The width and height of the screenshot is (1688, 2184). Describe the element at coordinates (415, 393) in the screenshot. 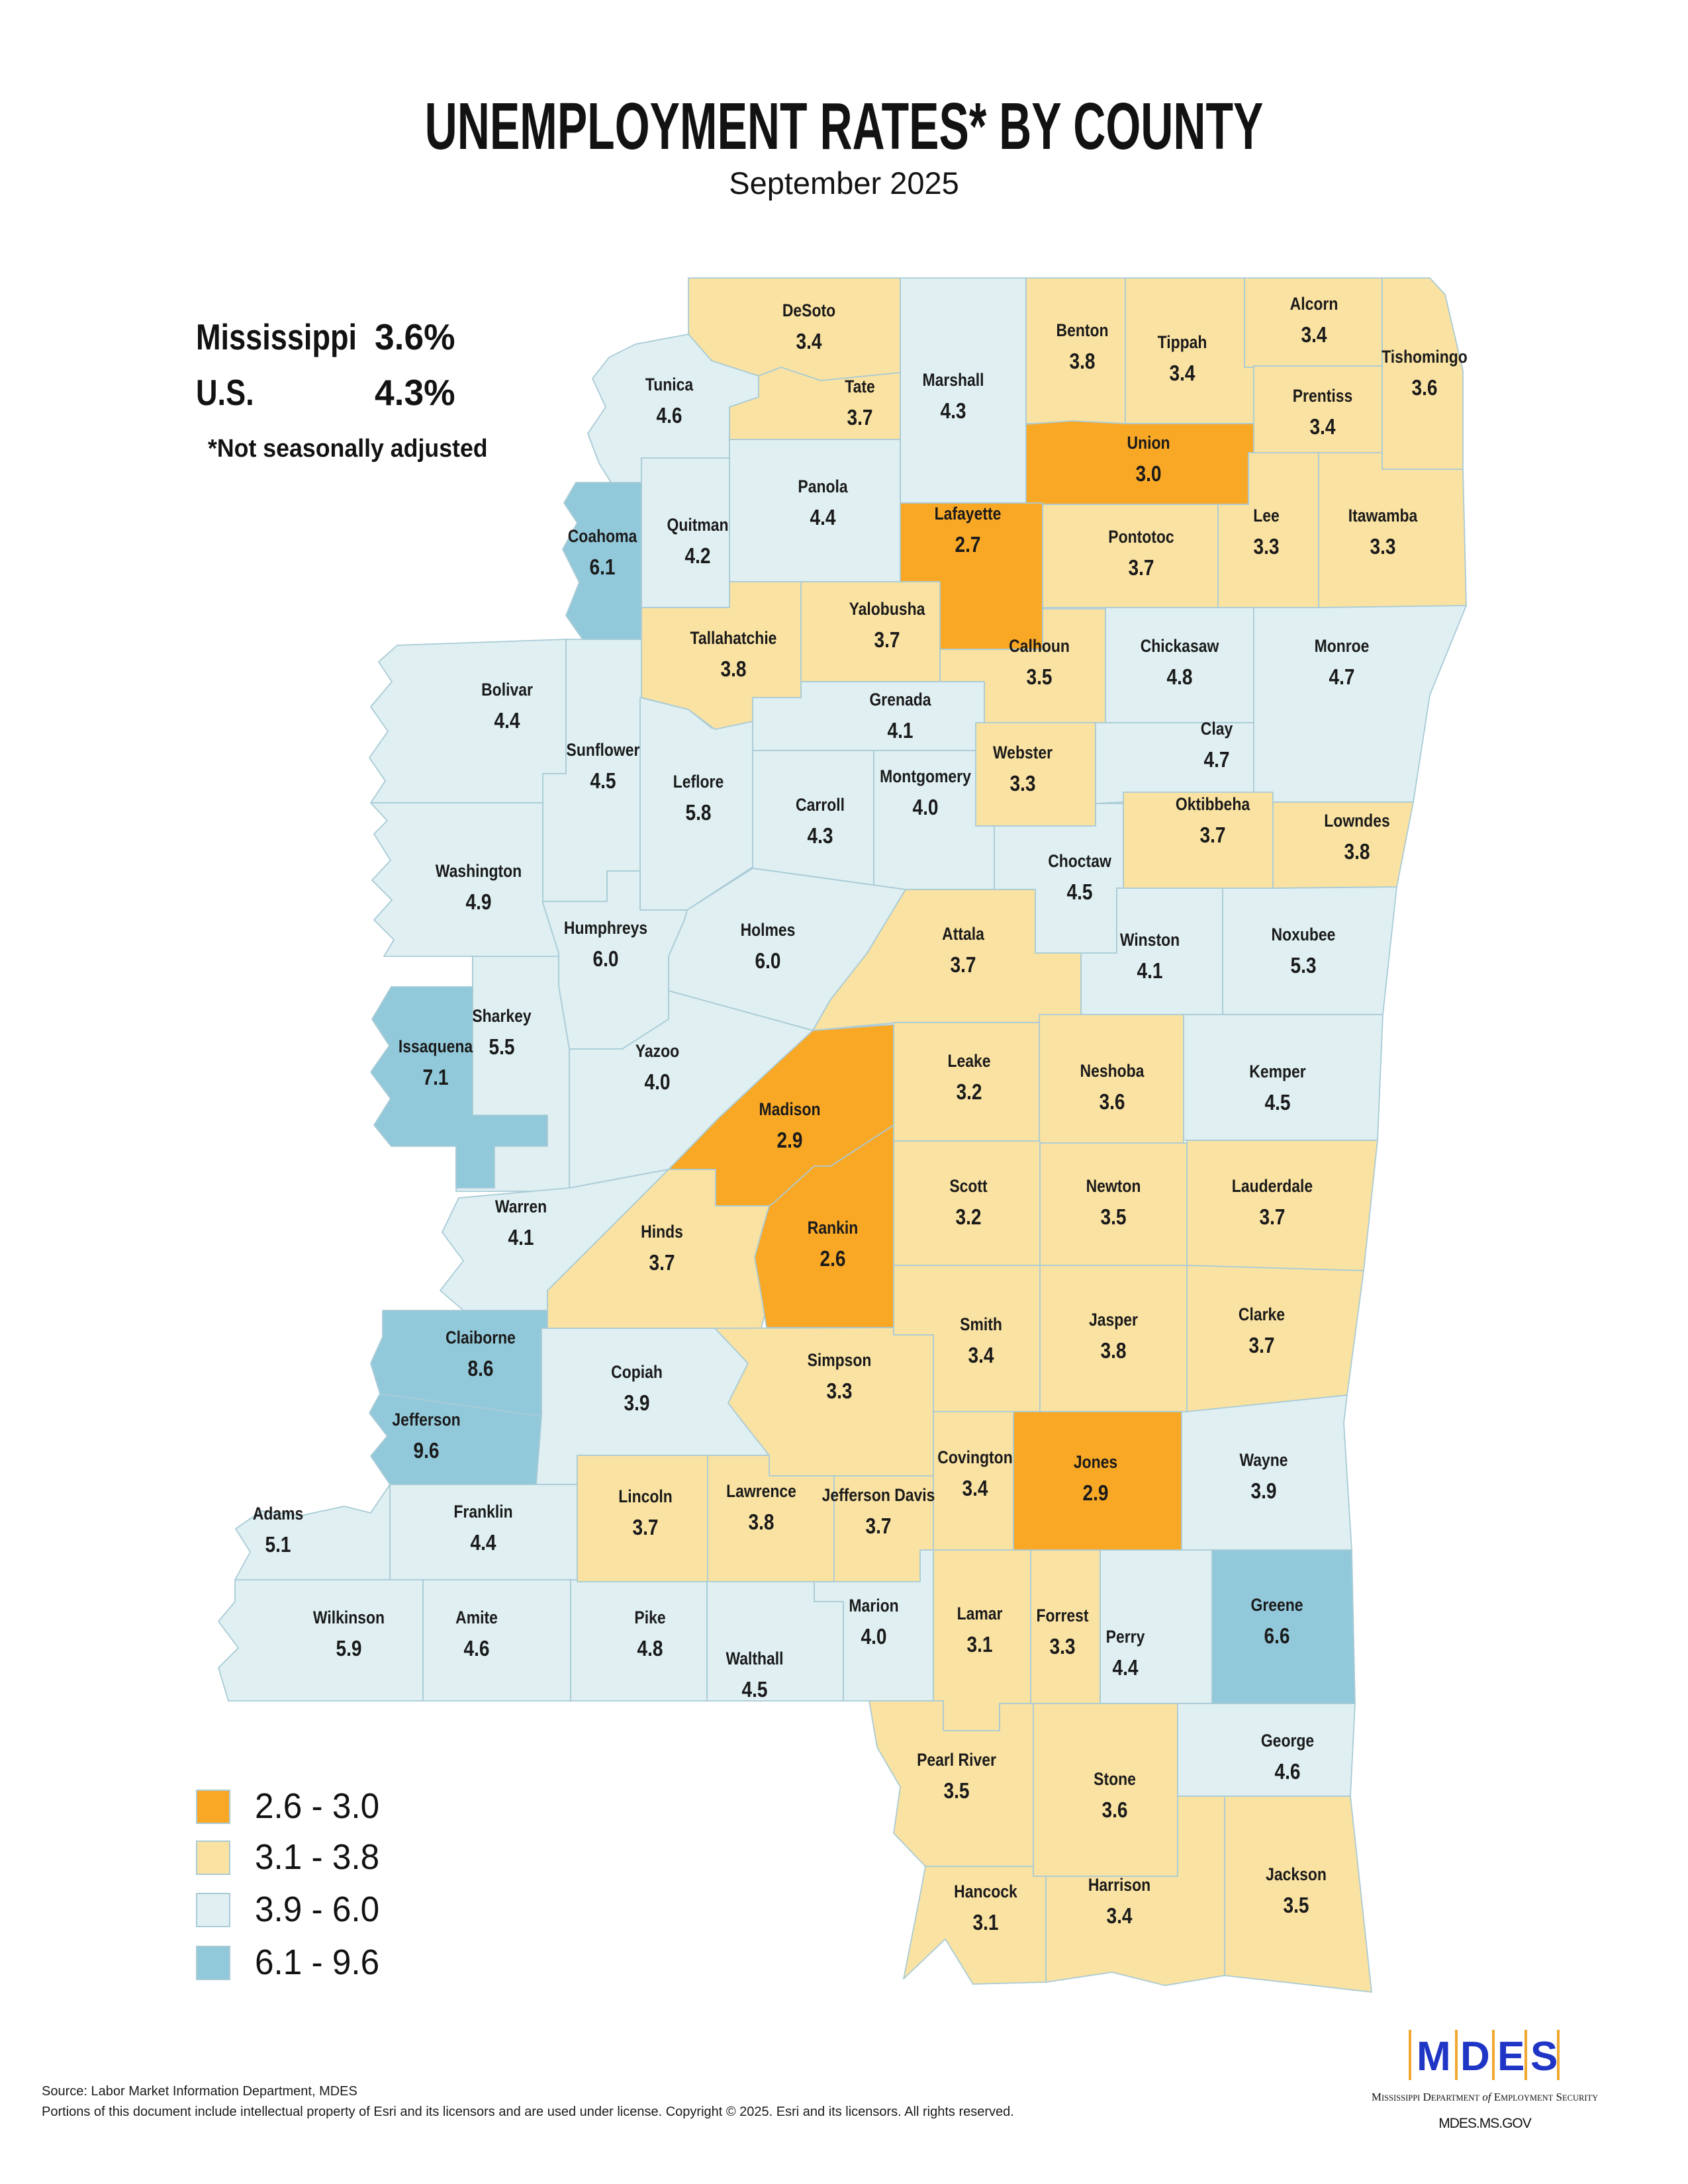

I see `svg-text: 4.3%` at that location.